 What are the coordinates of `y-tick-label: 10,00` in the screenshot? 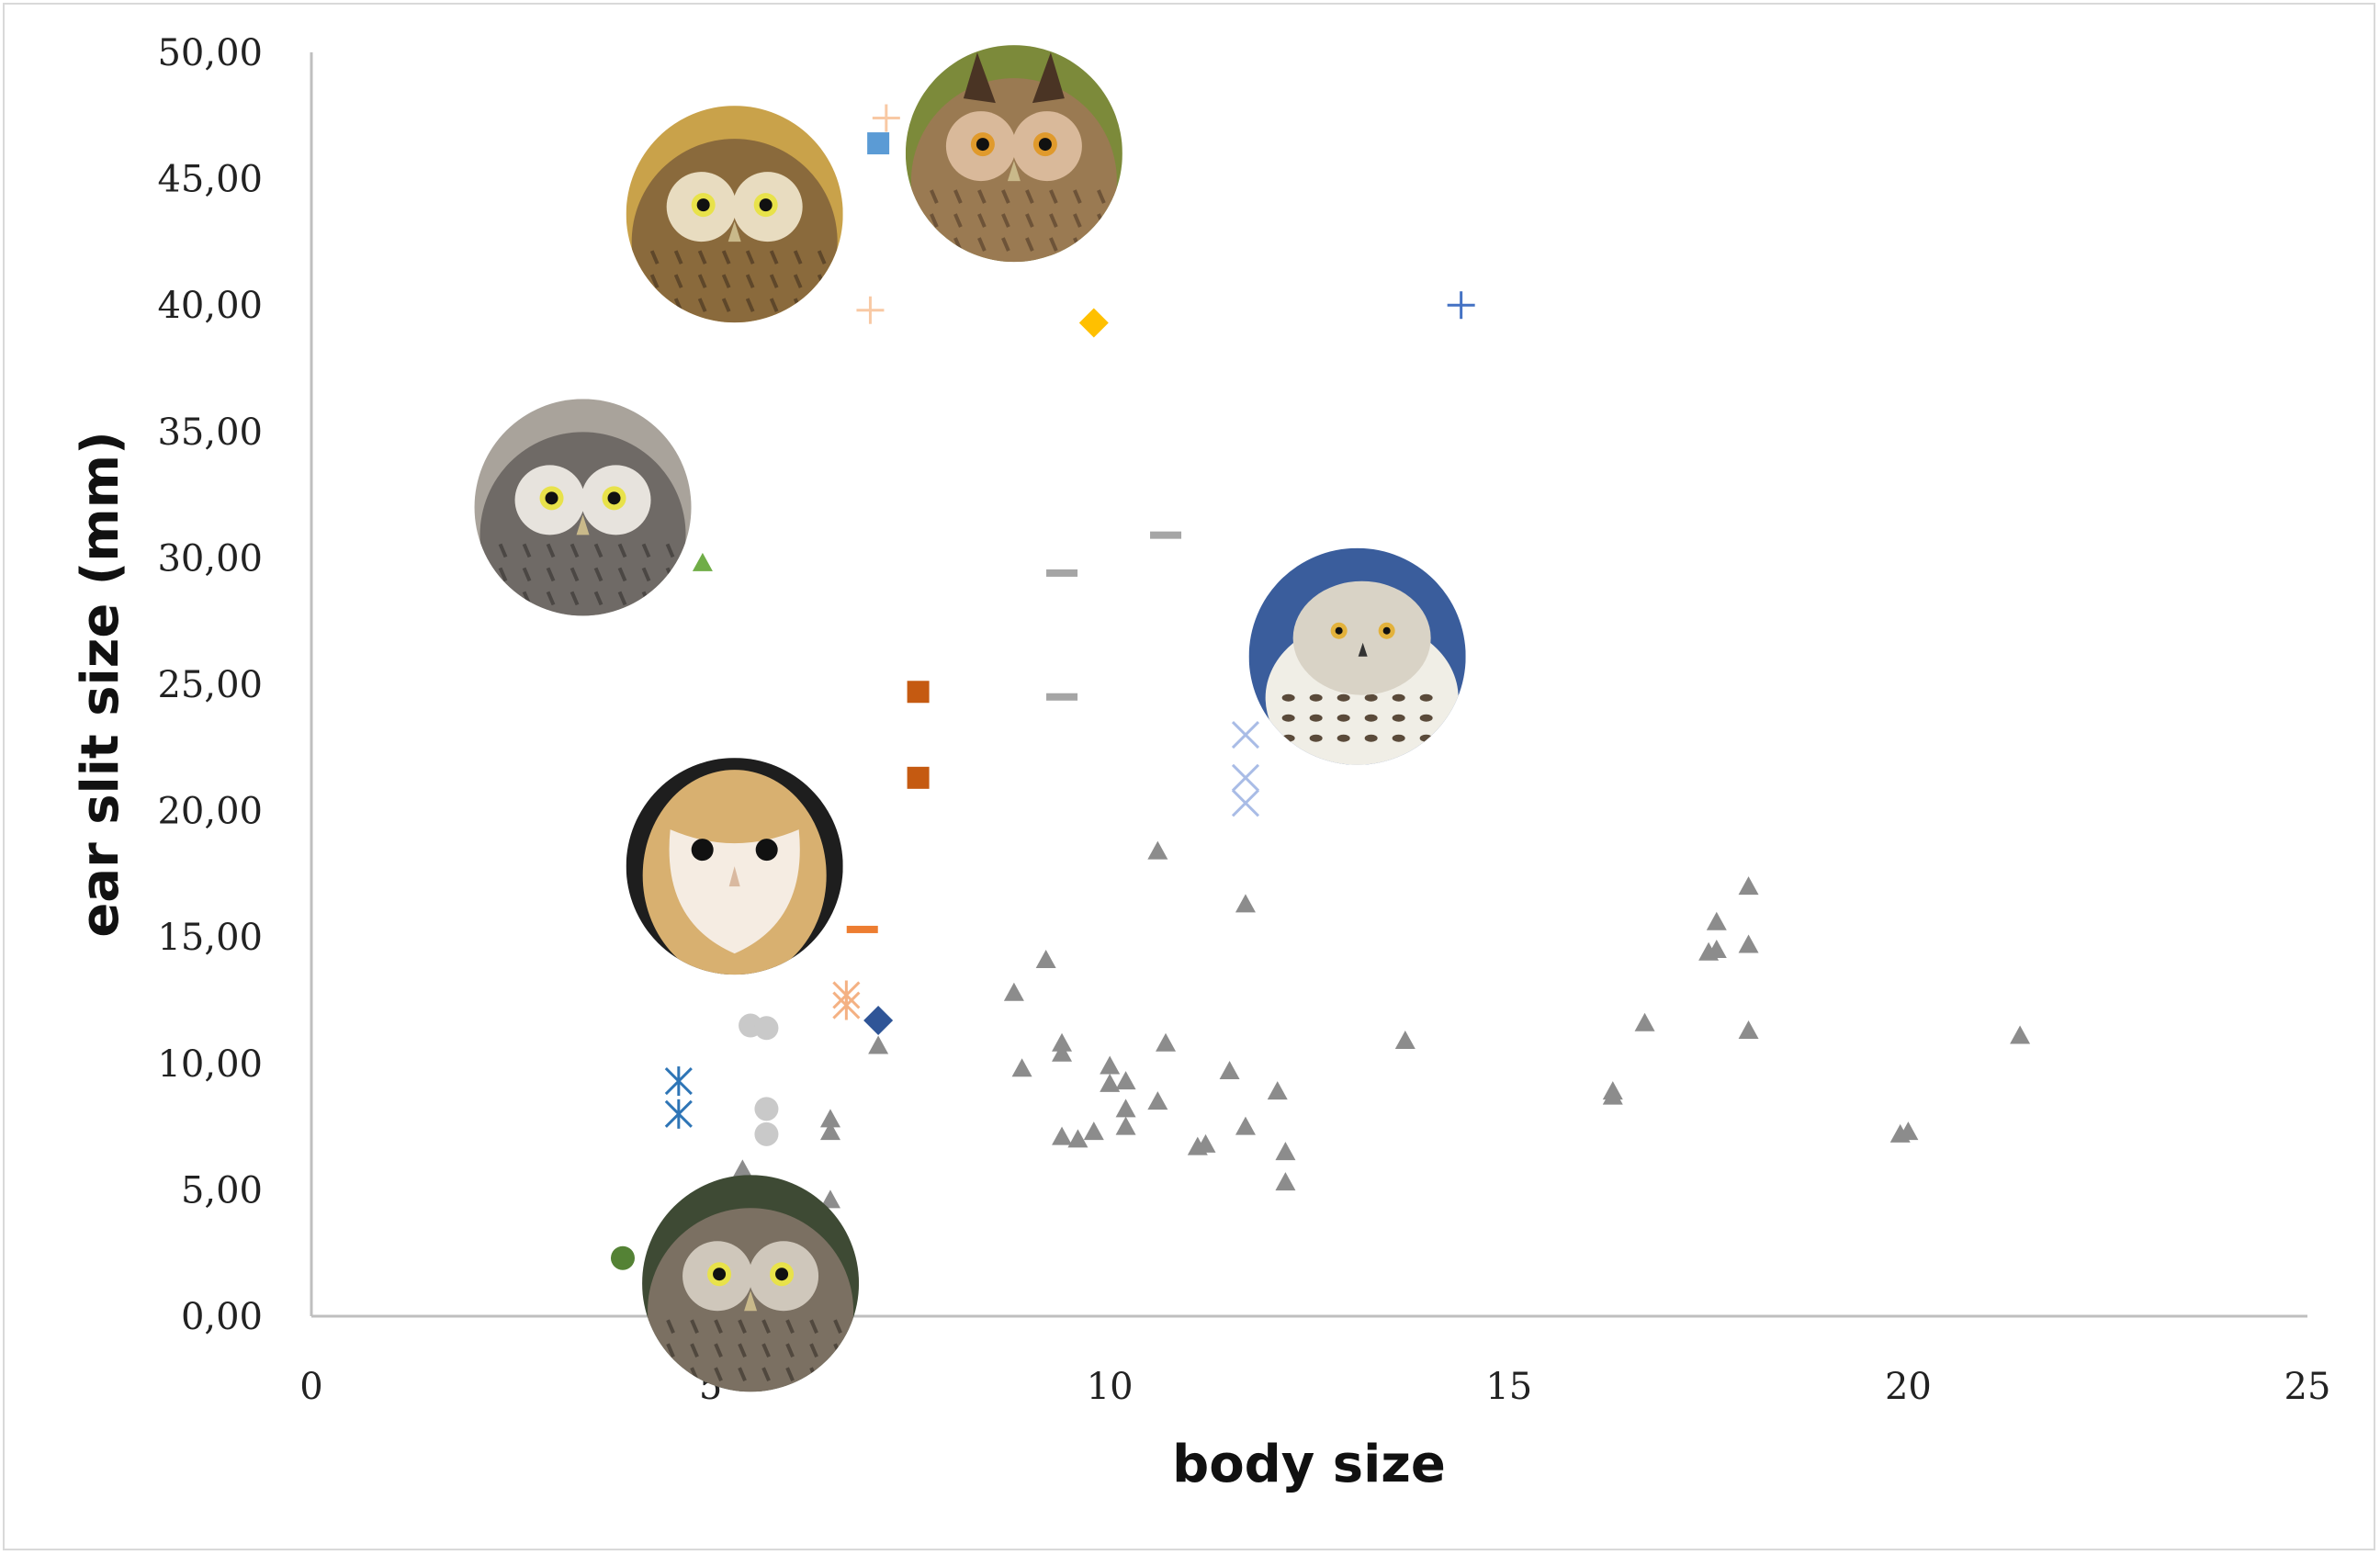 It's located at (210, 1065).